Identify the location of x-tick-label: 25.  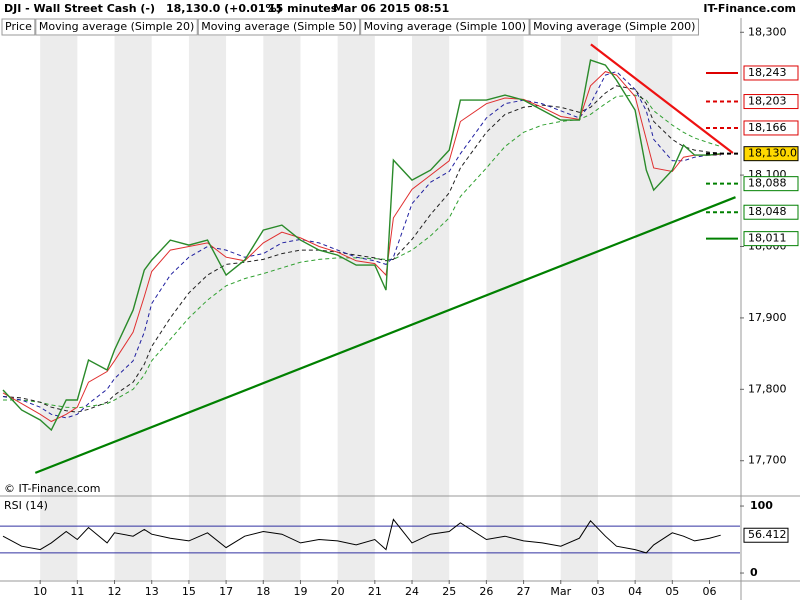
(449, 591).